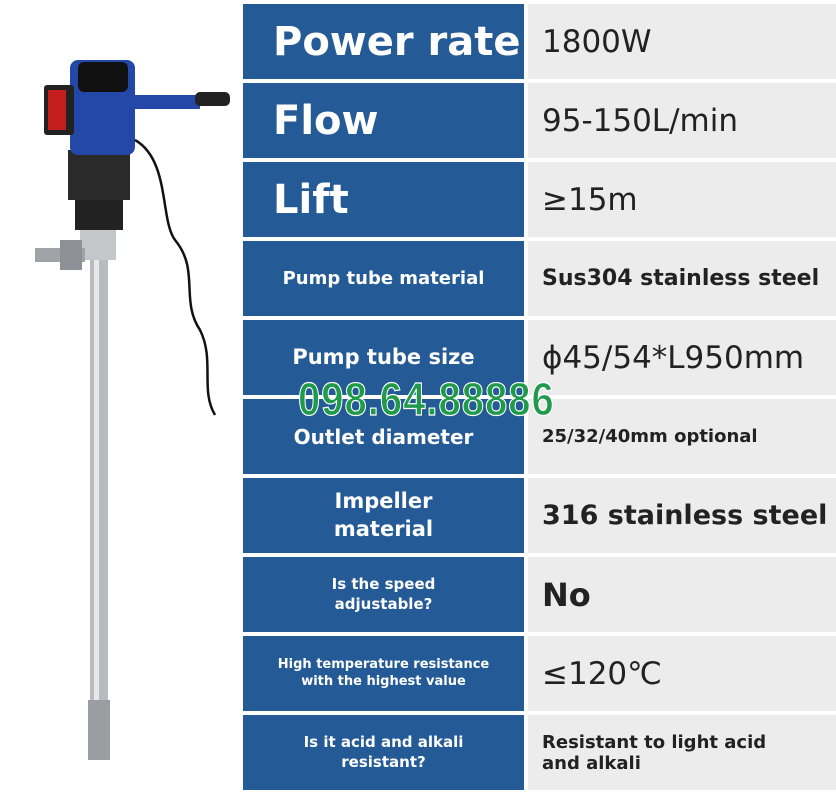 Image resolution: width=836 pixels, height=793 pixels. Describe the element at coordinates (383, 120) in the screenshot. I see `spec-label: Flow` at that location.